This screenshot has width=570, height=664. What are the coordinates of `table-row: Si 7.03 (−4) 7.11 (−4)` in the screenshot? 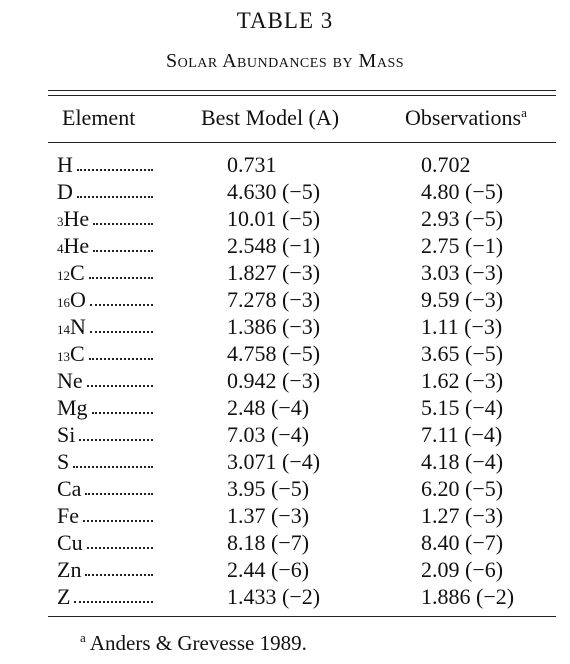 It's located at (285, 435).